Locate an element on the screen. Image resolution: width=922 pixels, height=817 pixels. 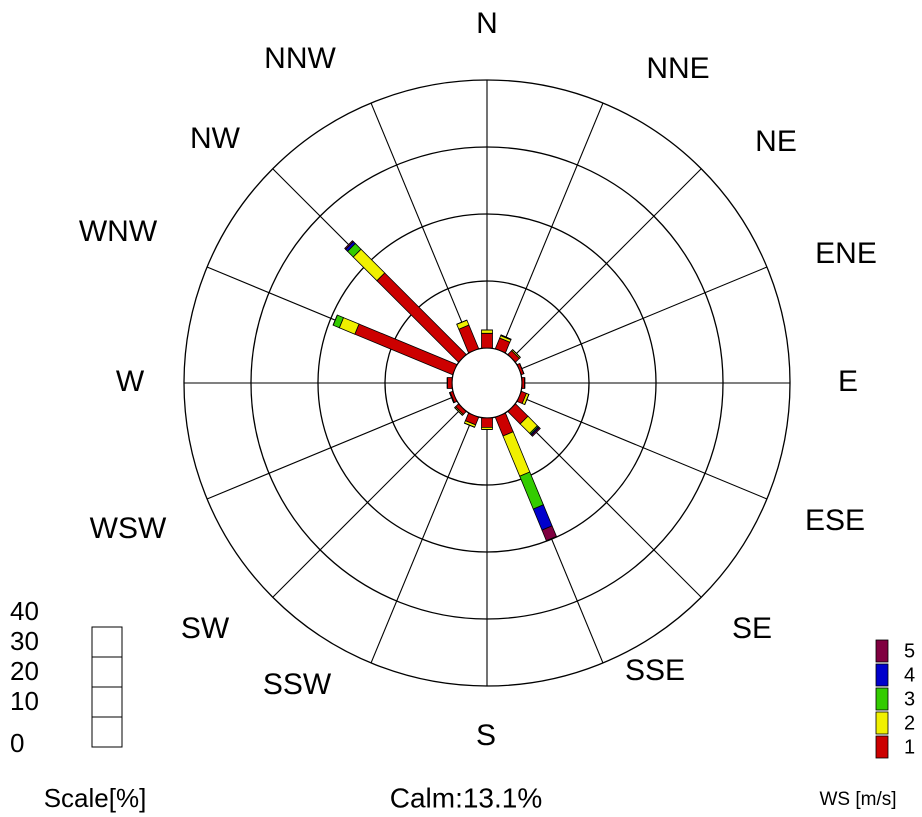
legend-title: WS [m/s] is located at coordinates (857, 799).